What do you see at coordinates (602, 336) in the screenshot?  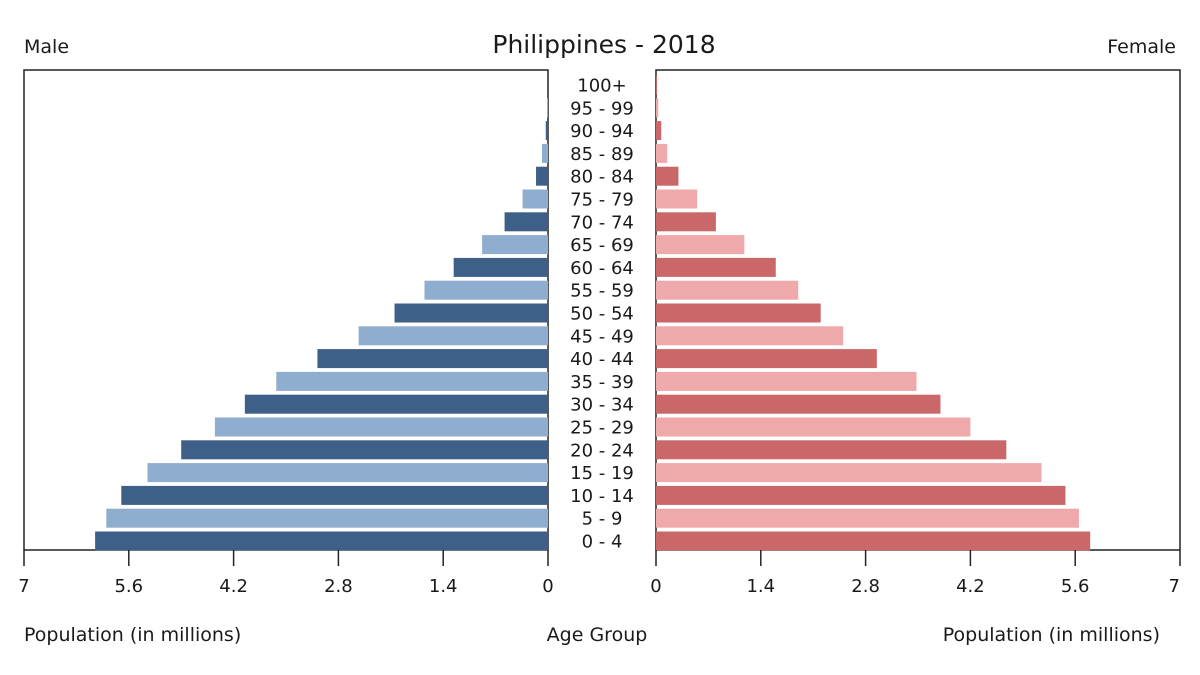 I see `age-group-label-45-49: 45 - 49` at bounding box center [602, 336].